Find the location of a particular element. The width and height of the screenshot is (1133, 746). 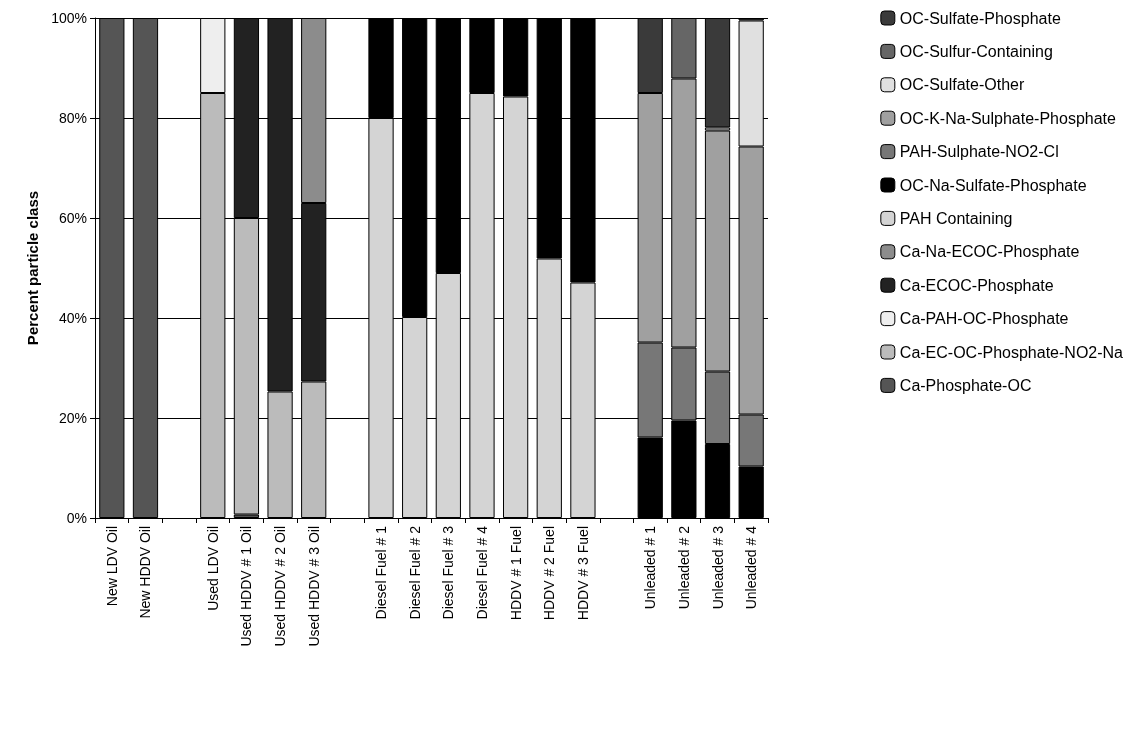

x-tick-label: Used HDDV # 2 Oil is located at coordinates (280, 586).